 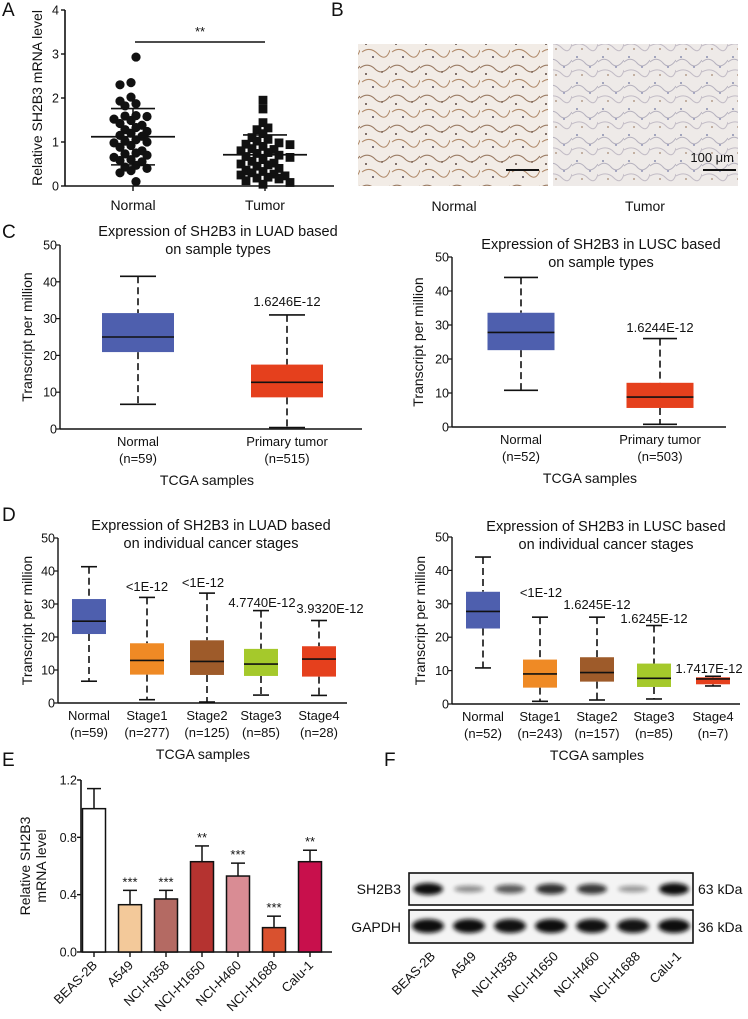 I want to click on panel-e-ytick-label: 1.2, so click(x=68, y=781).